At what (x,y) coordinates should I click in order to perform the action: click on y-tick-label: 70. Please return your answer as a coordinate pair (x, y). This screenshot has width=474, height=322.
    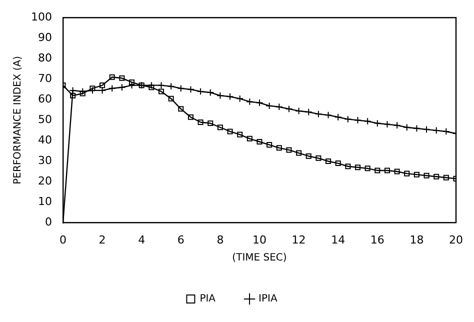
    Looking at the image, I should click on (45, 79).